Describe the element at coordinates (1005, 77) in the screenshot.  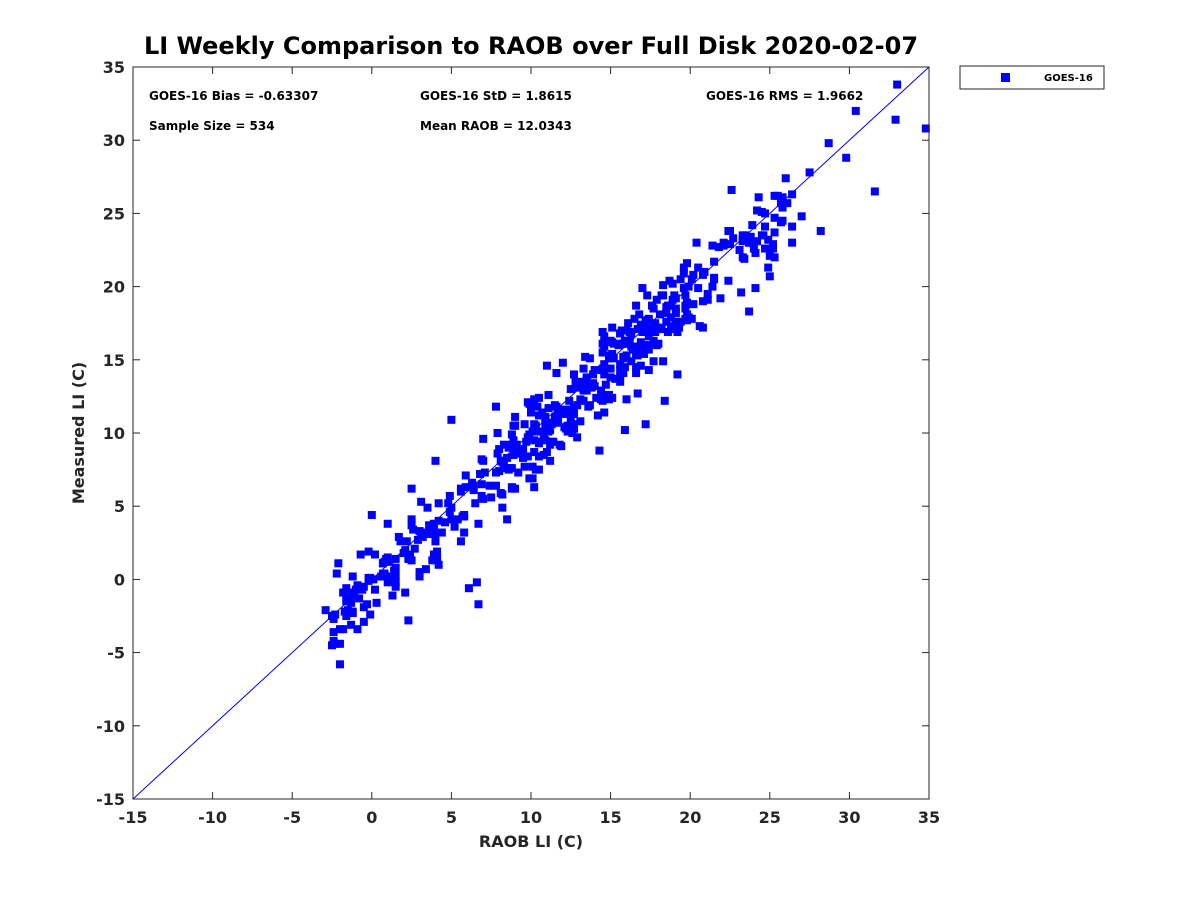
I see `legend-marker` at that location.